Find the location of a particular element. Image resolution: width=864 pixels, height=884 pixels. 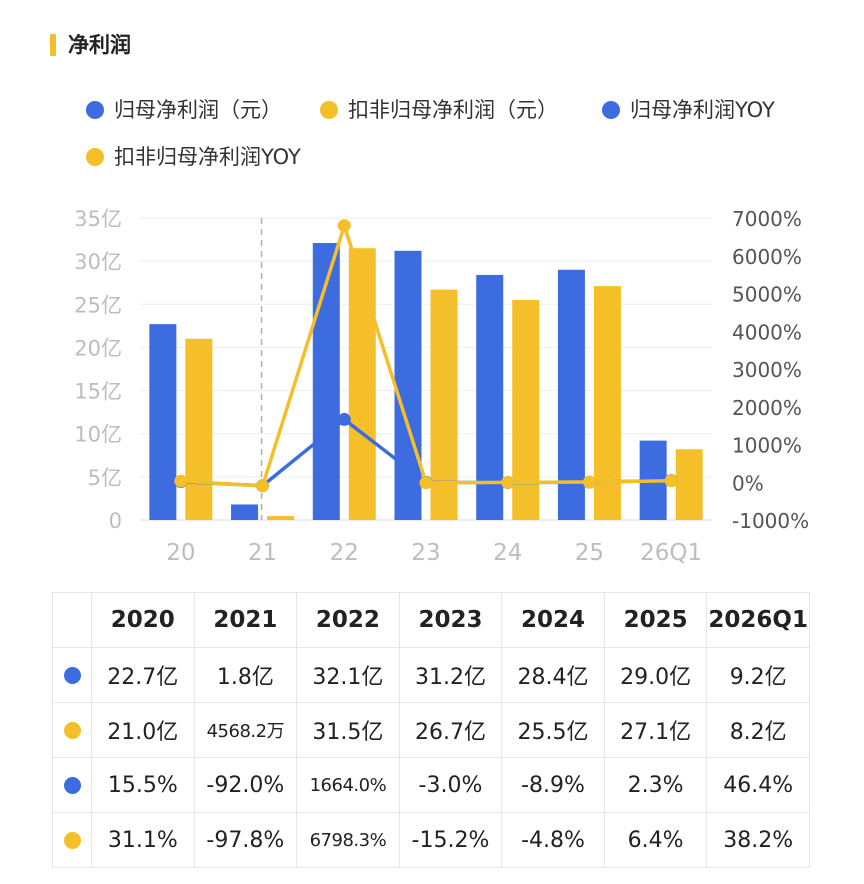

table-corner-cell is located at coordinates (72, 620).